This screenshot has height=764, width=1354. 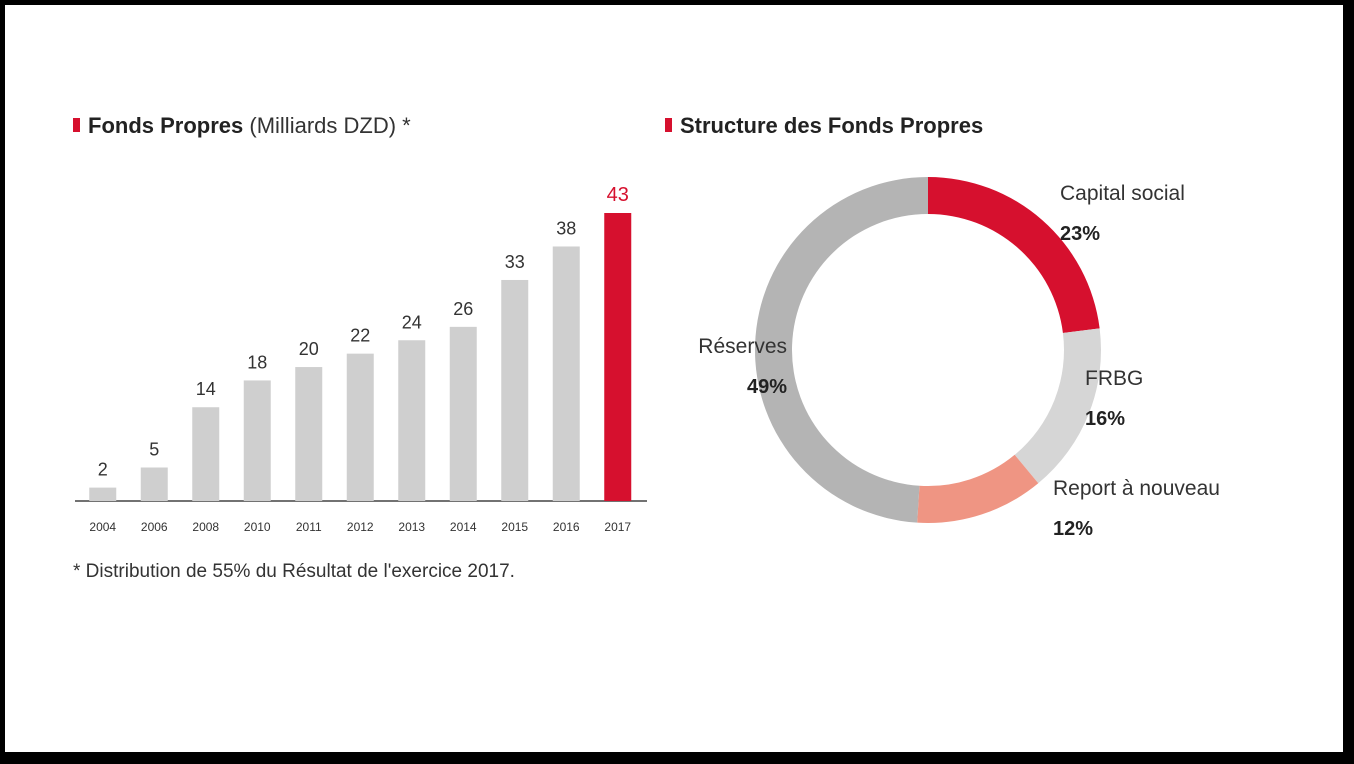 I want to click on bar-chart-title-bold: Fonds Propres, so click(x=166, y=125).